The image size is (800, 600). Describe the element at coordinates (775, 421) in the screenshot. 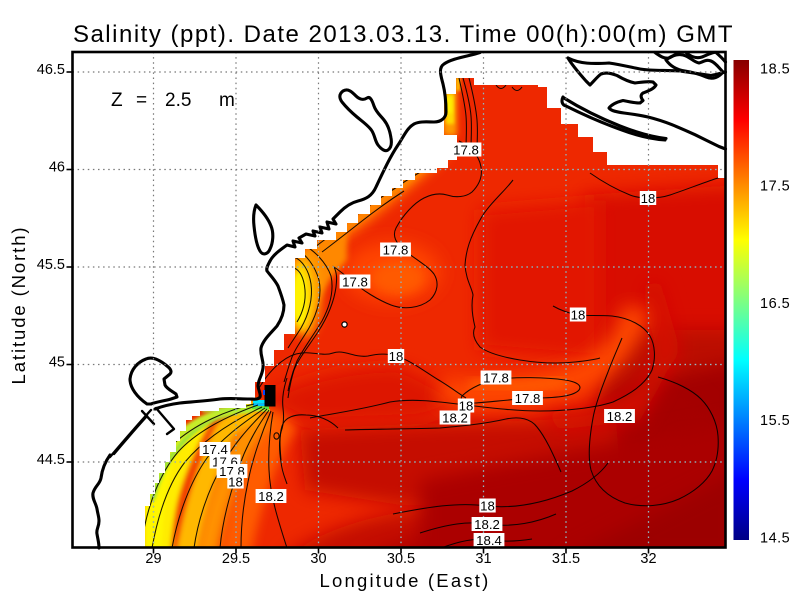

I see `svg-text: 15.5` at that location.